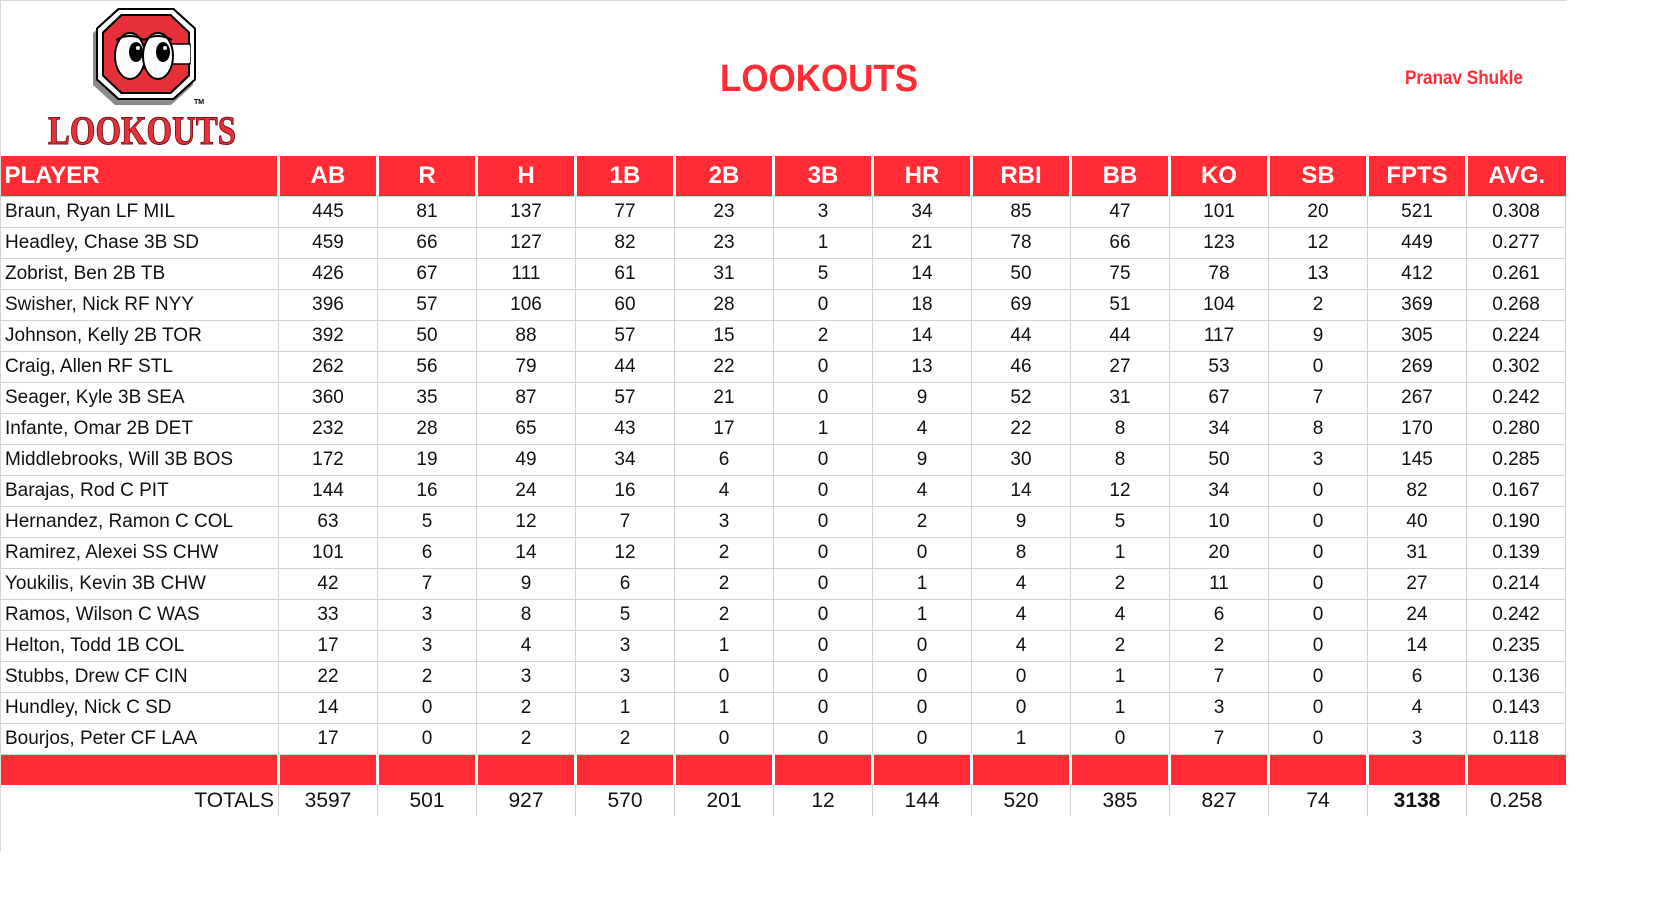 The height and width of the screenshot is (901, 1660). What do you see at coordinates (922, 212) in the screenshot?
I see `stat-cell-hr: 34` at bounding box center [922, 212].